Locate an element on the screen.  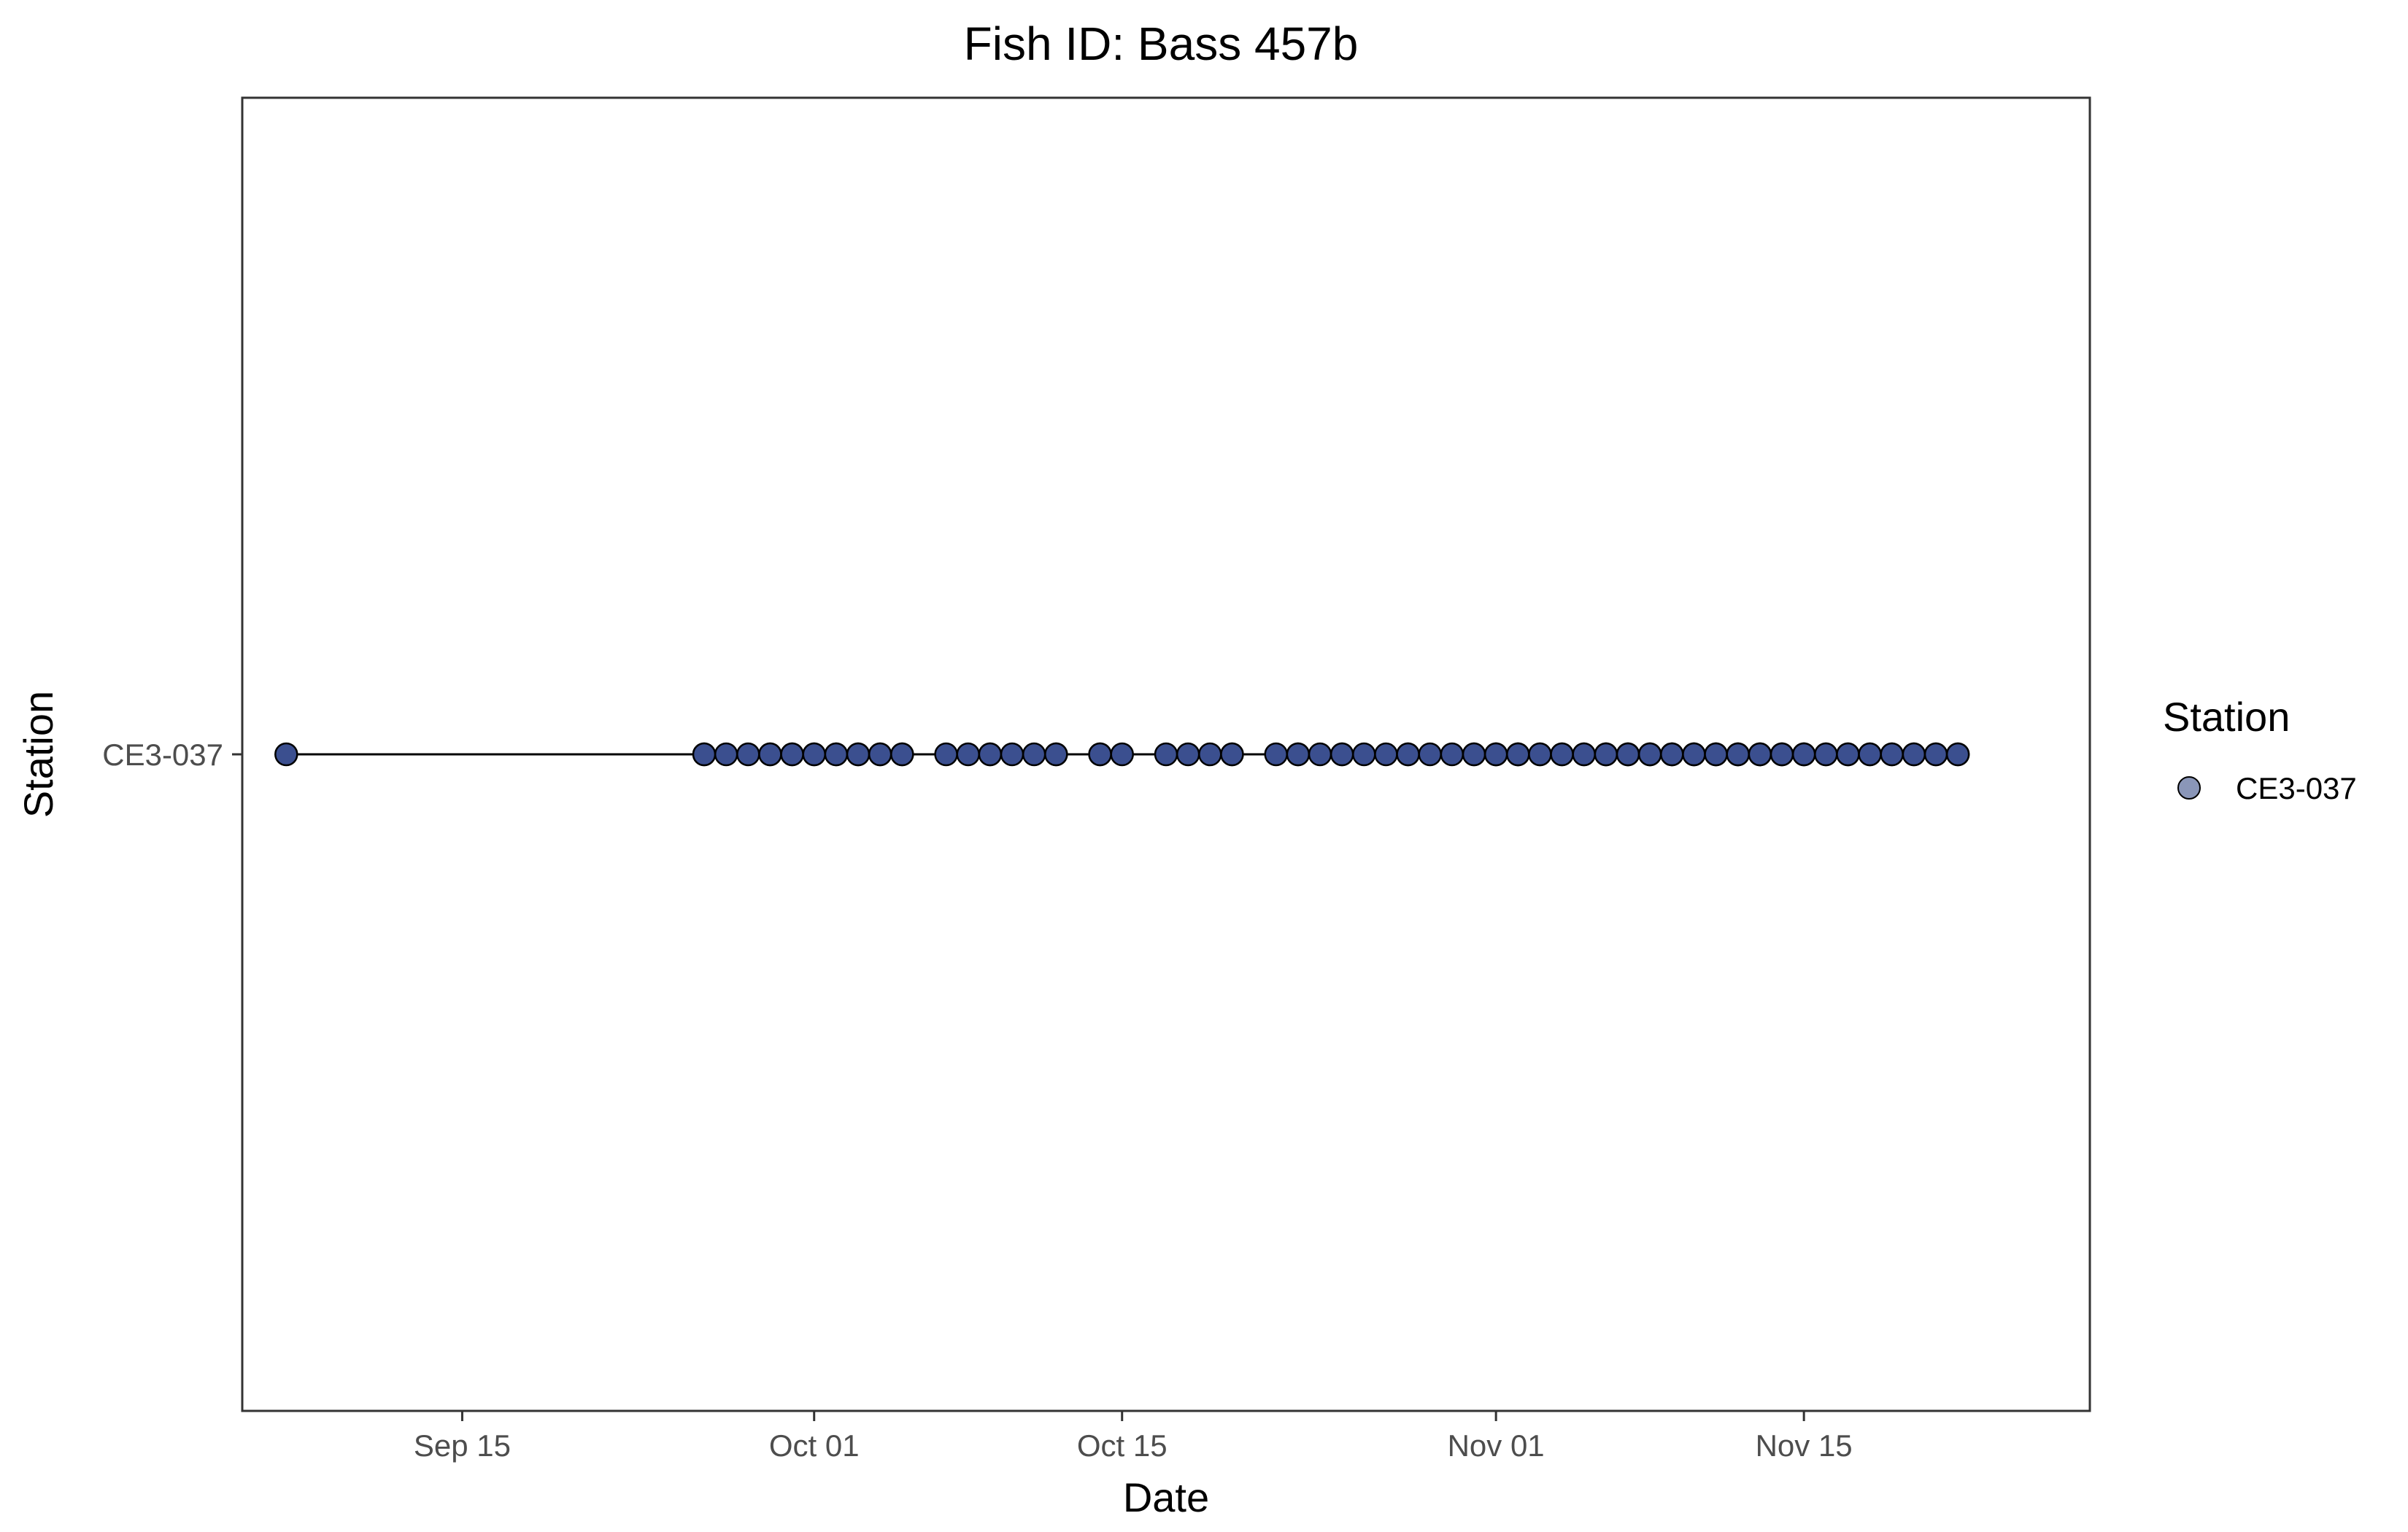
y-axis: CE3-037 is located at coordinates (172, 755).